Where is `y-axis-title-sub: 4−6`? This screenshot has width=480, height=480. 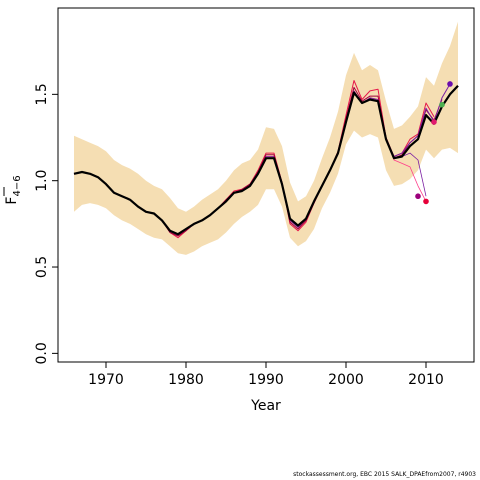 y-axis-title-sub: 4−6 is located at coordinates (17, 185).